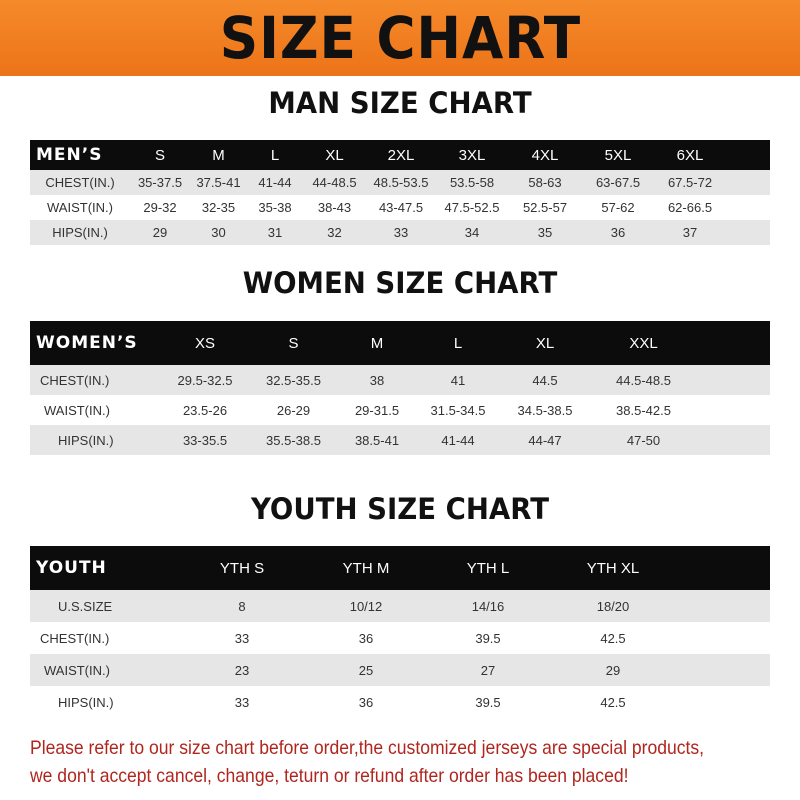 The width and height of the screenshot is (800, 800). Describe the element at coordinates (205, 410) in the screenshot. I see `cell-value: 23.5-26` at that location.